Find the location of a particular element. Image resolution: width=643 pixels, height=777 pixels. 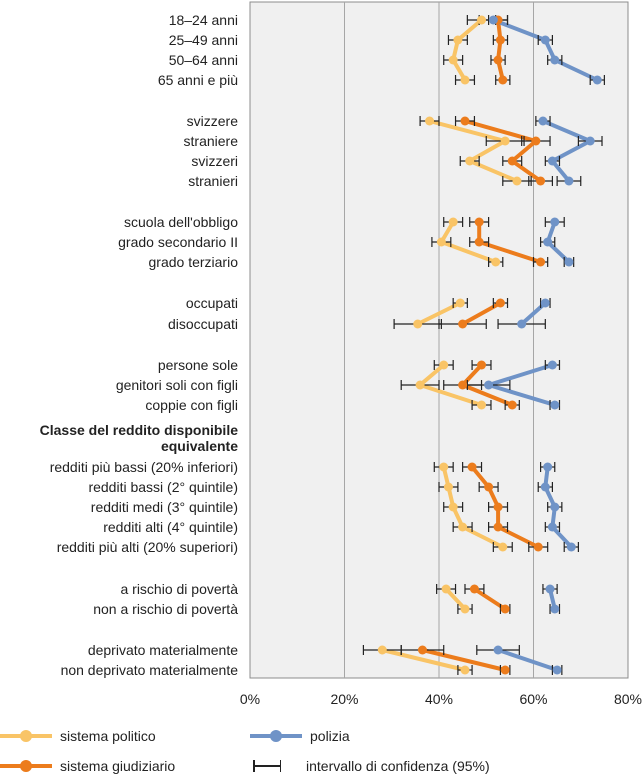

category-label: redditi bassi (2° quintile) is located at coordinates (163, 487).